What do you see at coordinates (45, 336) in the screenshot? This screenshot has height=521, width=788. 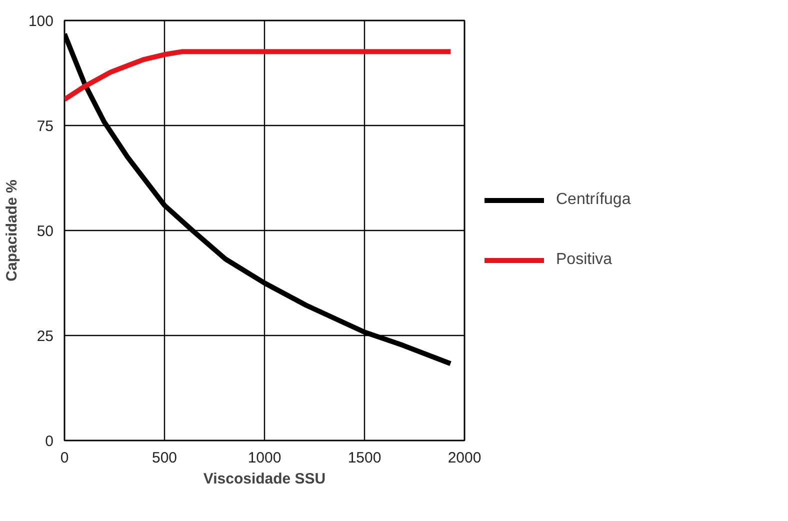 I see `y-tick-label: 25` at bounding box center [45, 336].